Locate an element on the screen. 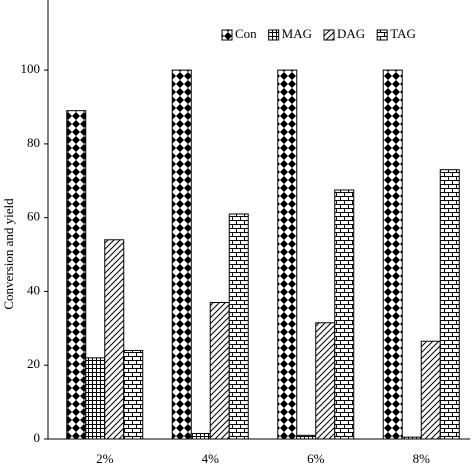 This screenshot has height=474, width=474. legend-label: TAG is located at coordinates (403, 33).